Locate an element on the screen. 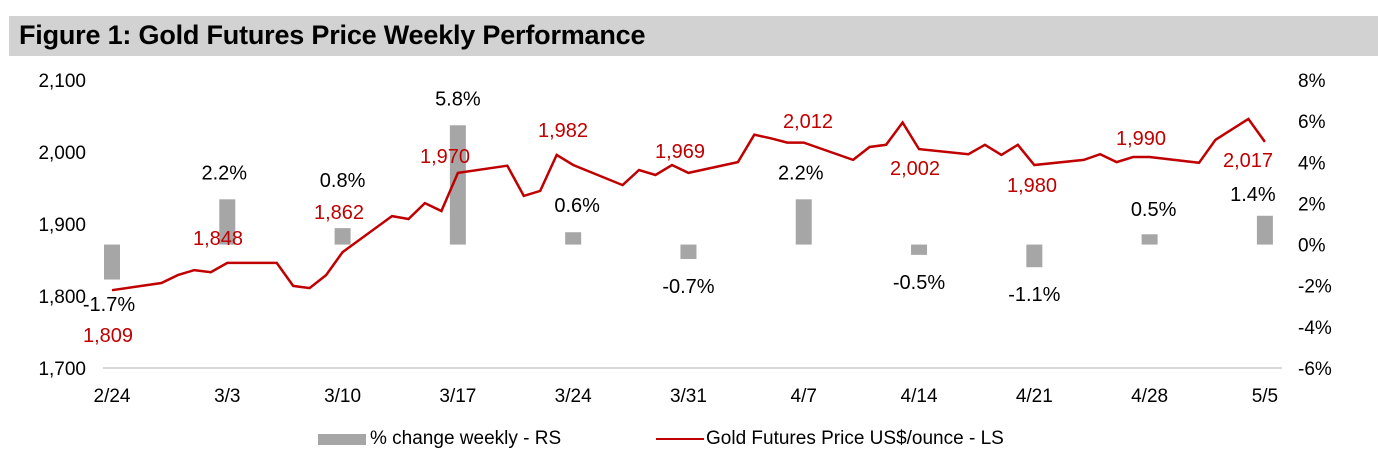  x-axis-tick-label: 4/28 is located at coordinates (1149, 396).